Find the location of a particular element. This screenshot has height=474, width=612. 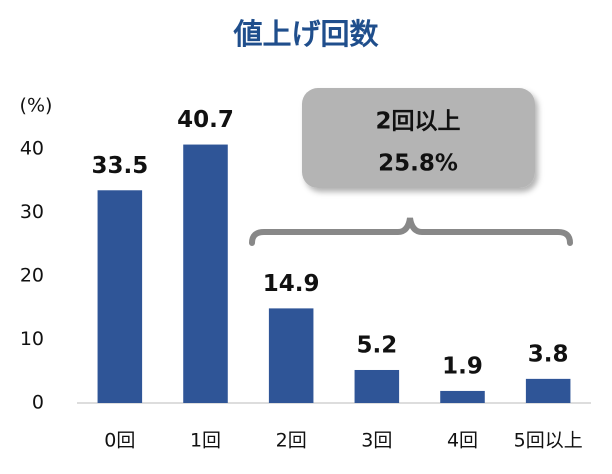

annotation-value: 25.8% is located at coordinates (418, 164).